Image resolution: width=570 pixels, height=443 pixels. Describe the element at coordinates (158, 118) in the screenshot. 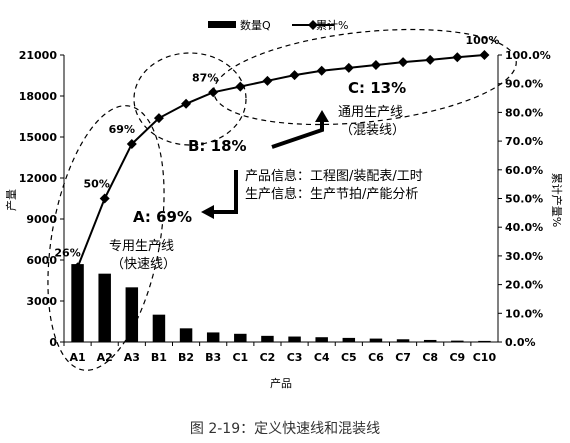

I see `cumulative-point-B1` at that location.